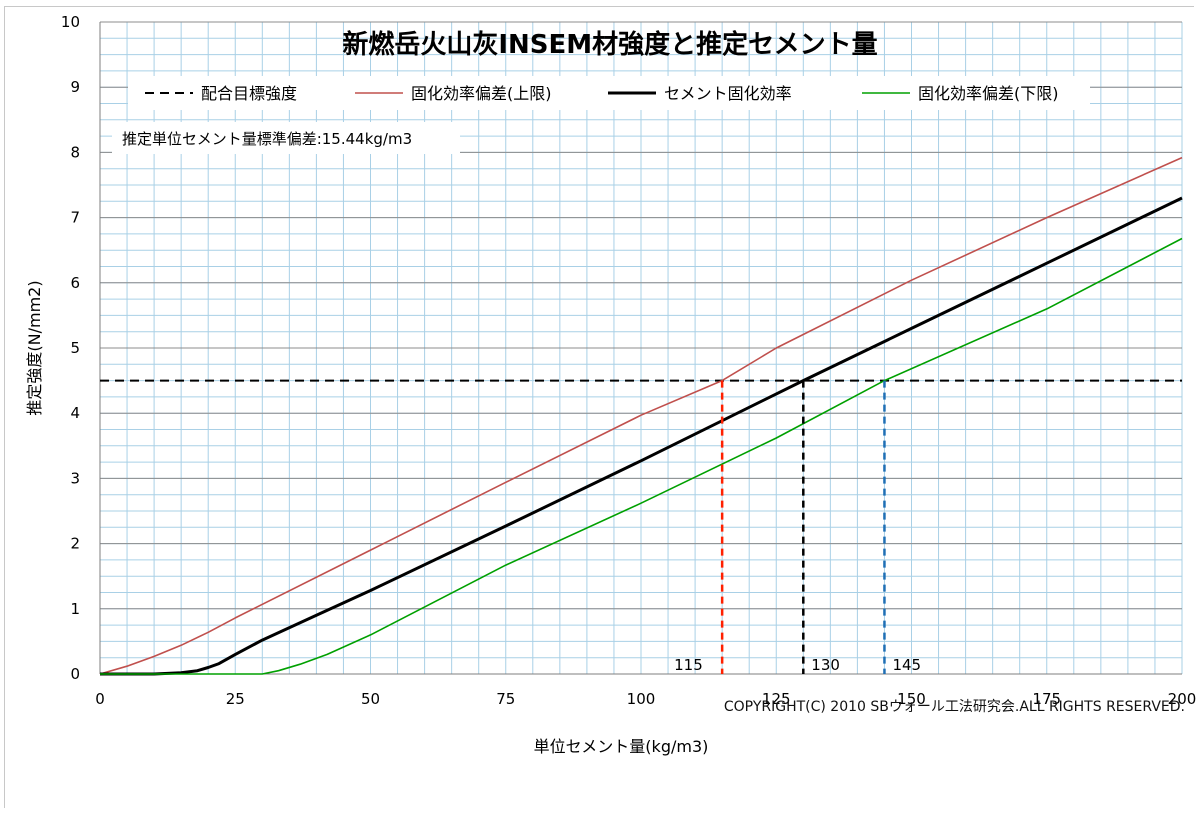  What do you see at coordinates (1182, 699) in the screenshot?
I see `x-tick-label: 200` at bounding box center [1182, 699].